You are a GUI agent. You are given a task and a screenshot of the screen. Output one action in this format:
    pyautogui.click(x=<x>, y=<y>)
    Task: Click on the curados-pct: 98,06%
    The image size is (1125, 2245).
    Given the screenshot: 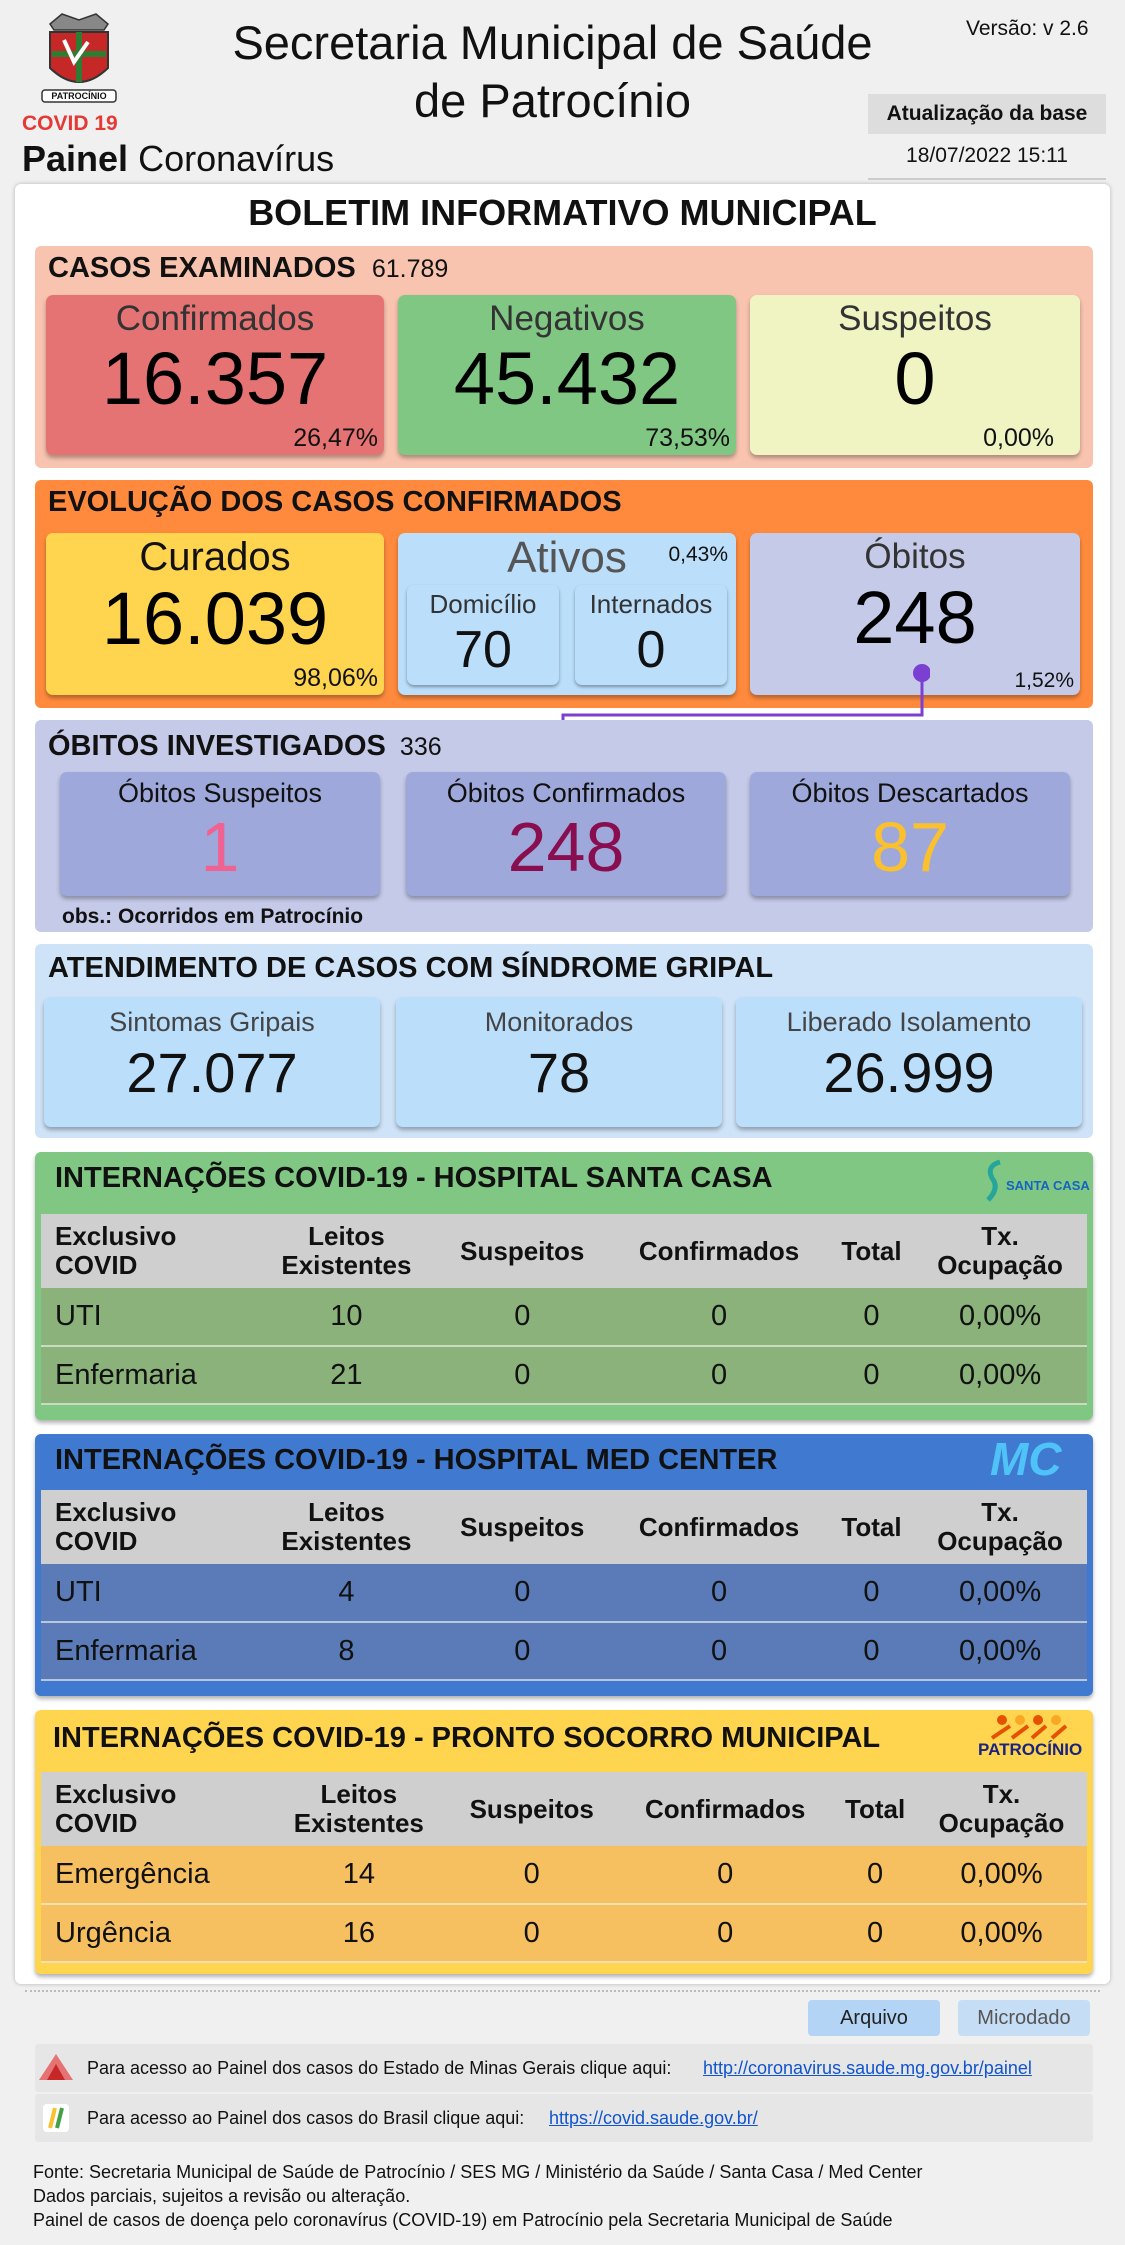 What is the action you would take?
    pyautogui.click(x=335, y=678)
    